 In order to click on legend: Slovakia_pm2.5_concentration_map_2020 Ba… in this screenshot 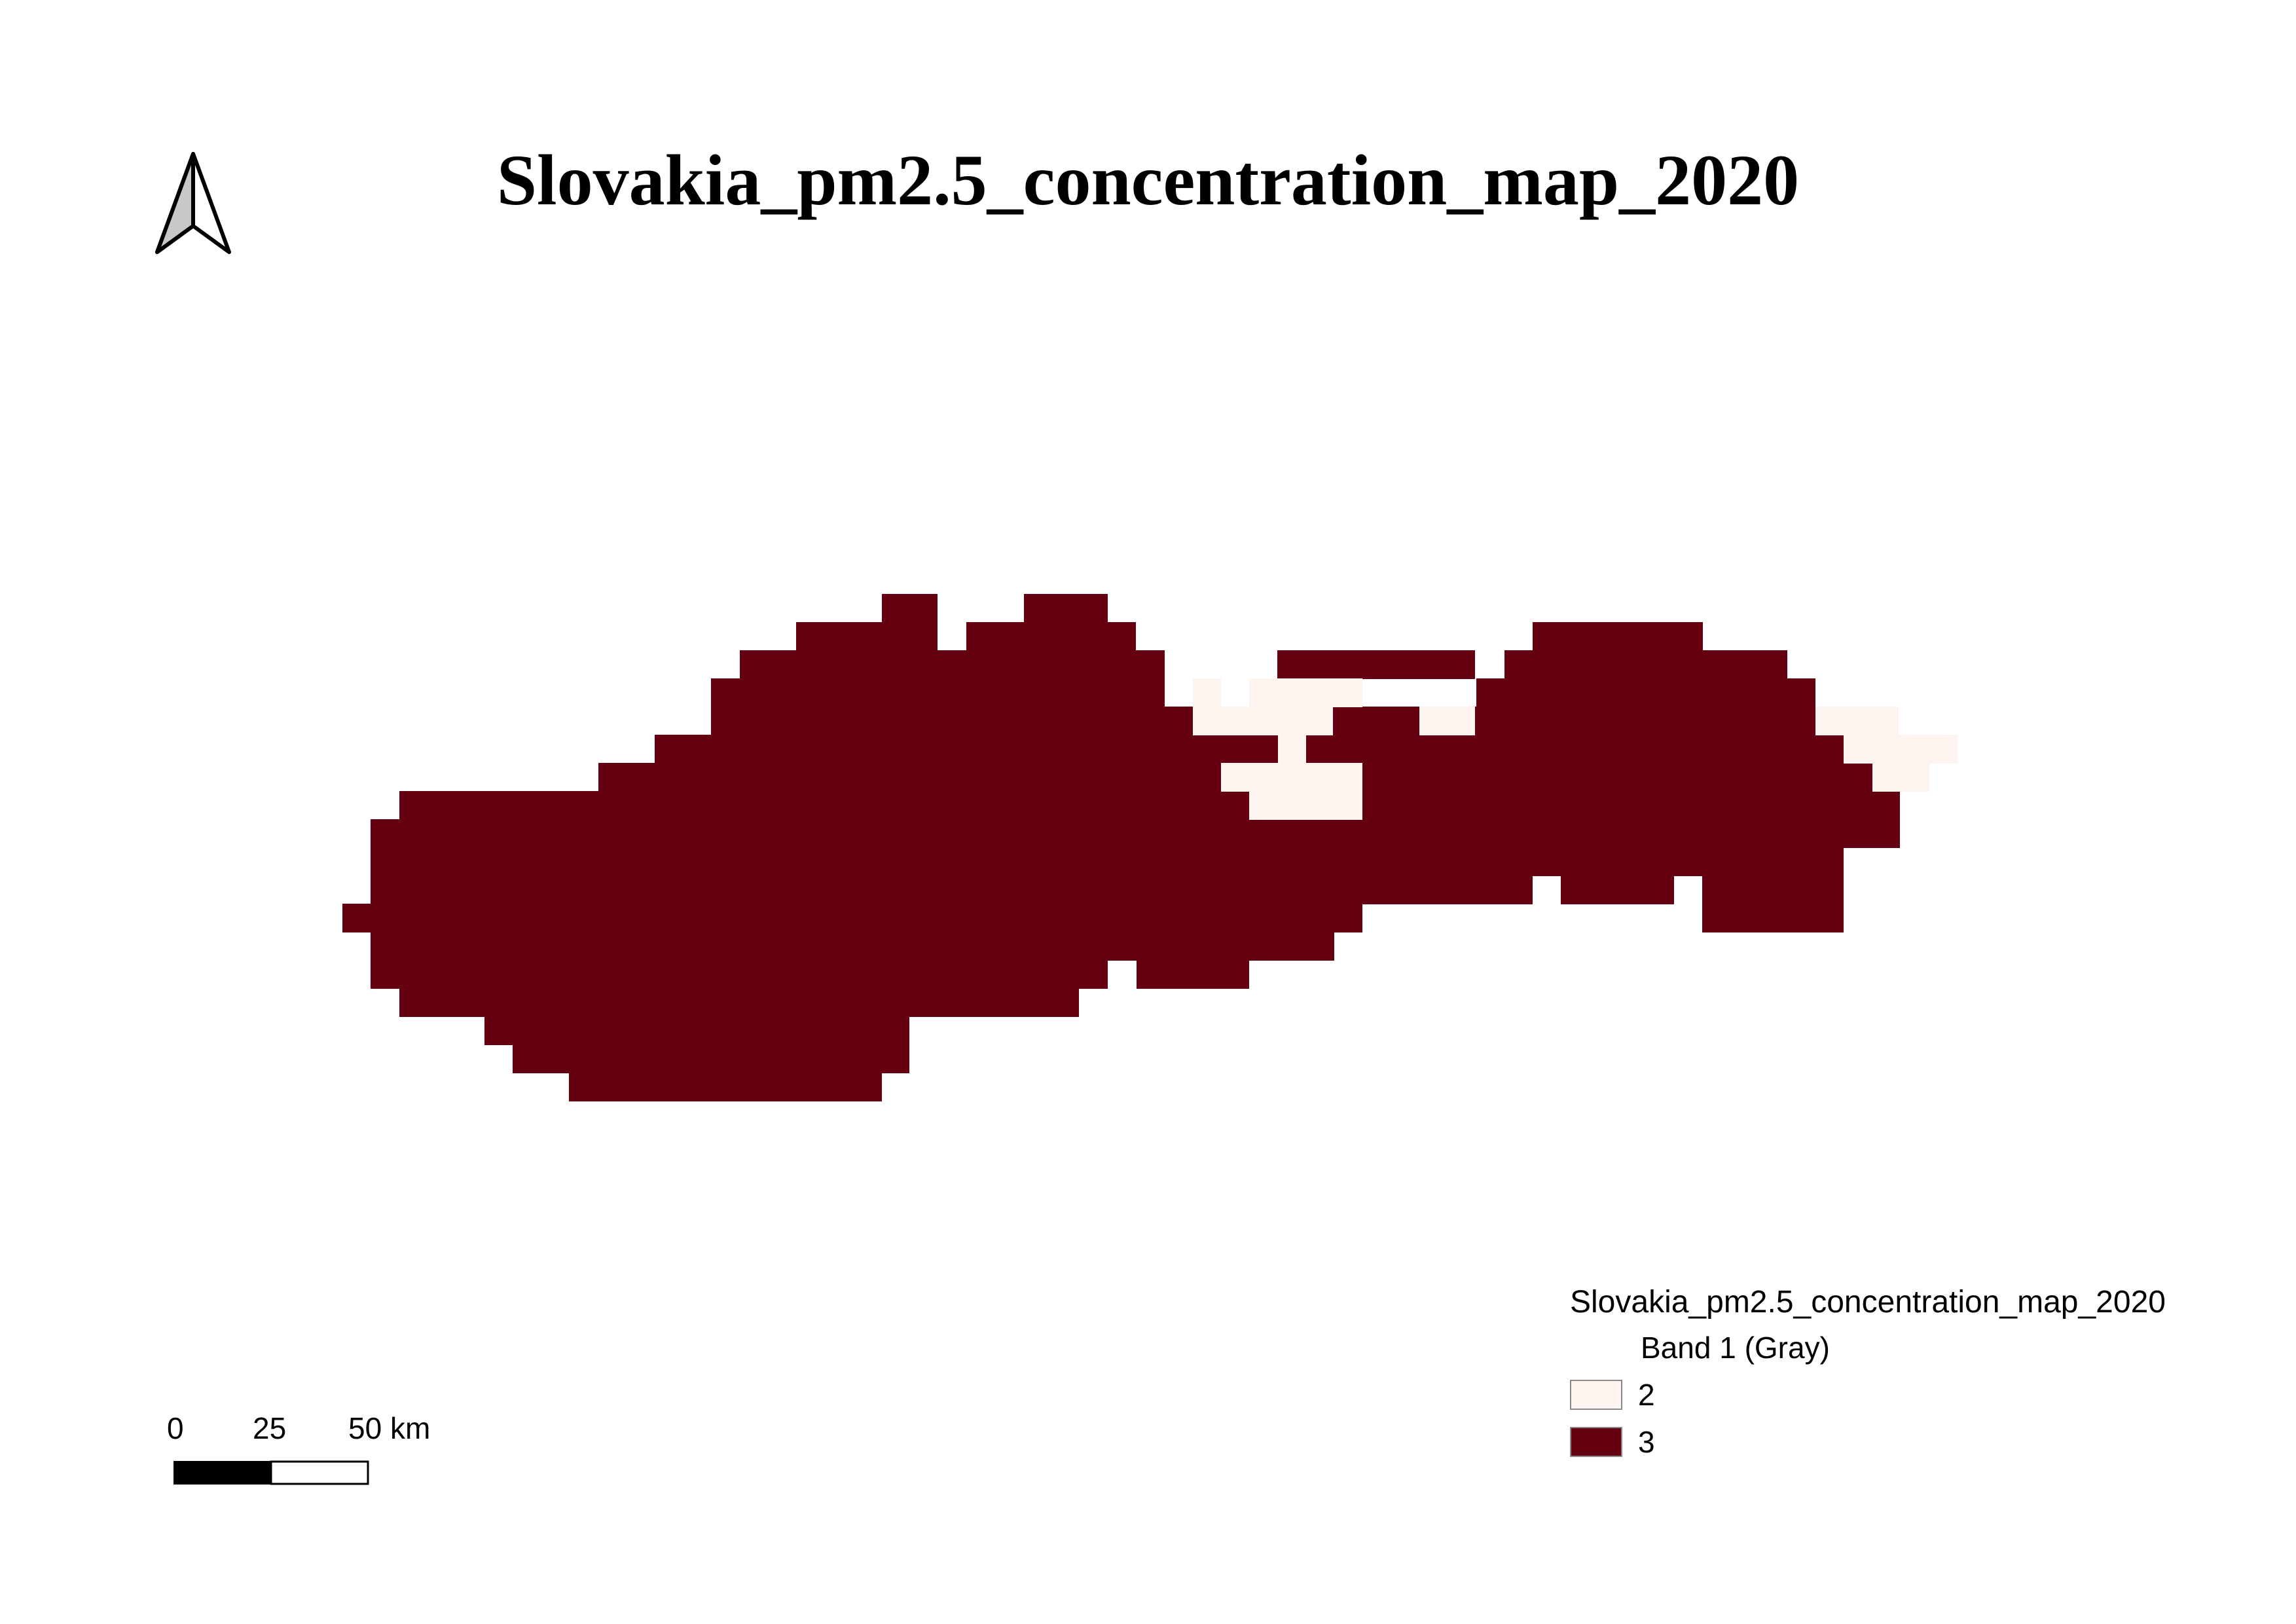, I will do `click(1868, 1372)`.